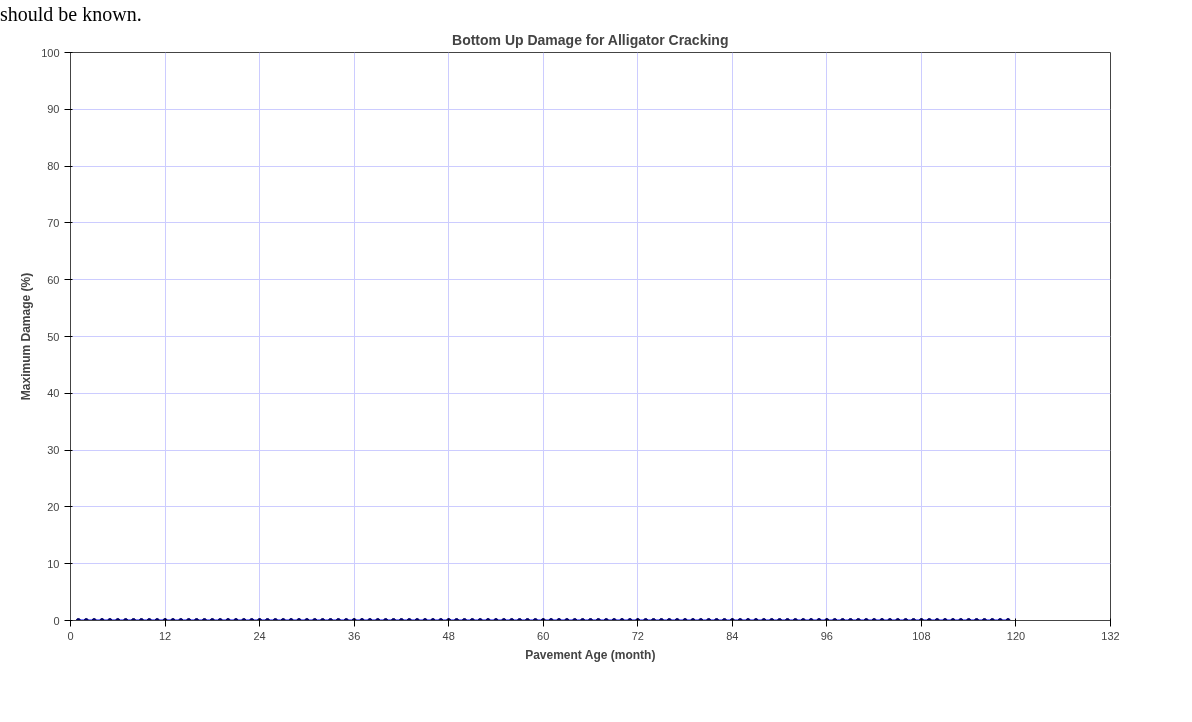  I want to click on y-tick-label: 10, so click(53, 563).